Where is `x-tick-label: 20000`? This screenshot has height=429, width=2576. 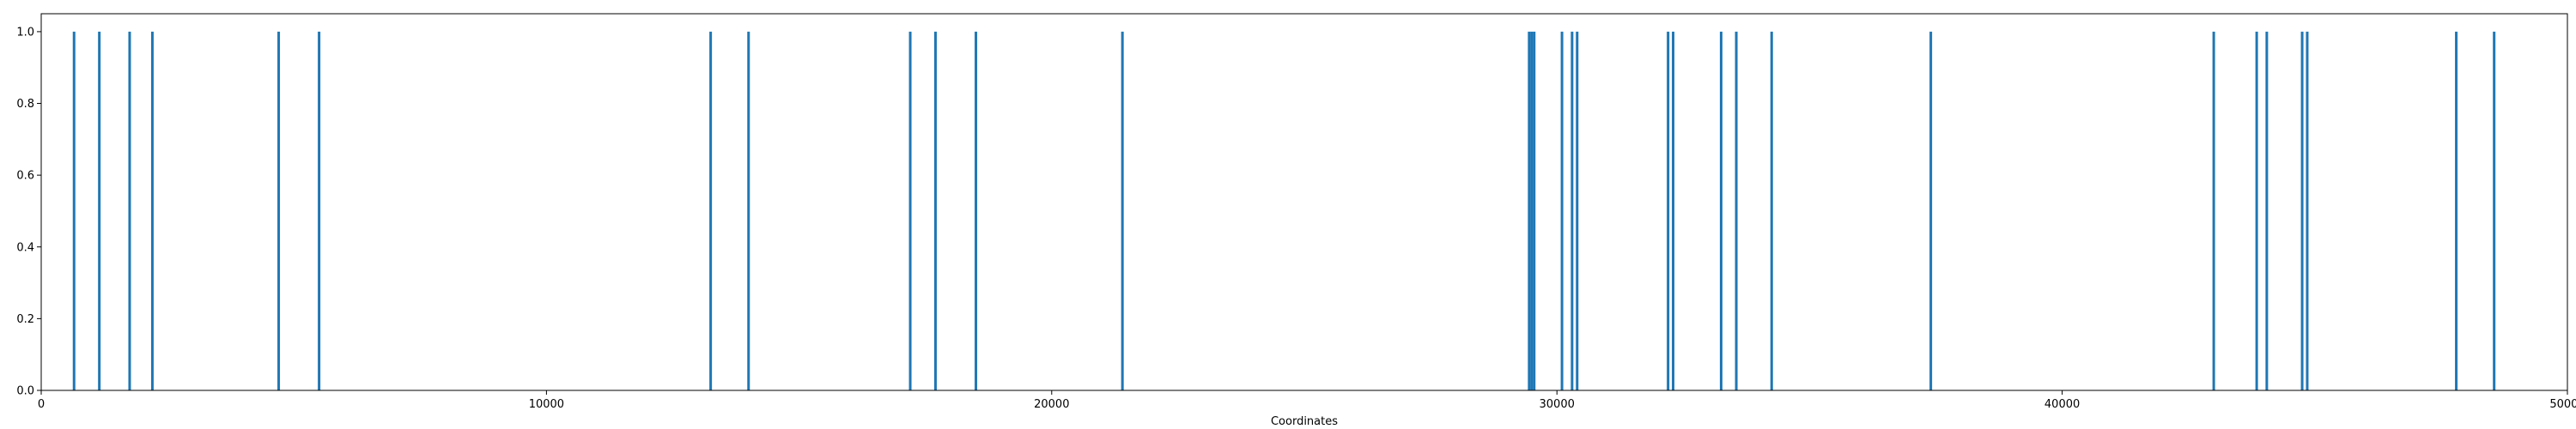 x-tick-label: 20000 is located at coordinates (1052, 404).